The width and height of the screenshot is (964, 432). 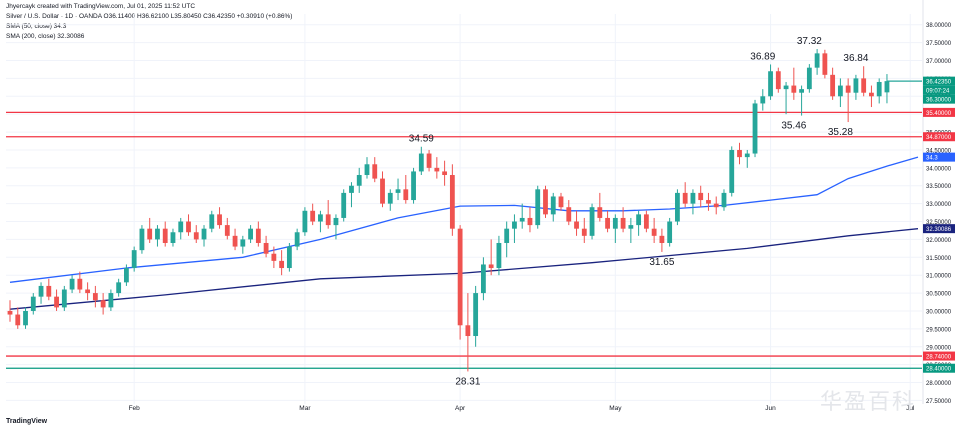 I want to click on y-tick-label: 31.00000, so click(x=939, y=277).